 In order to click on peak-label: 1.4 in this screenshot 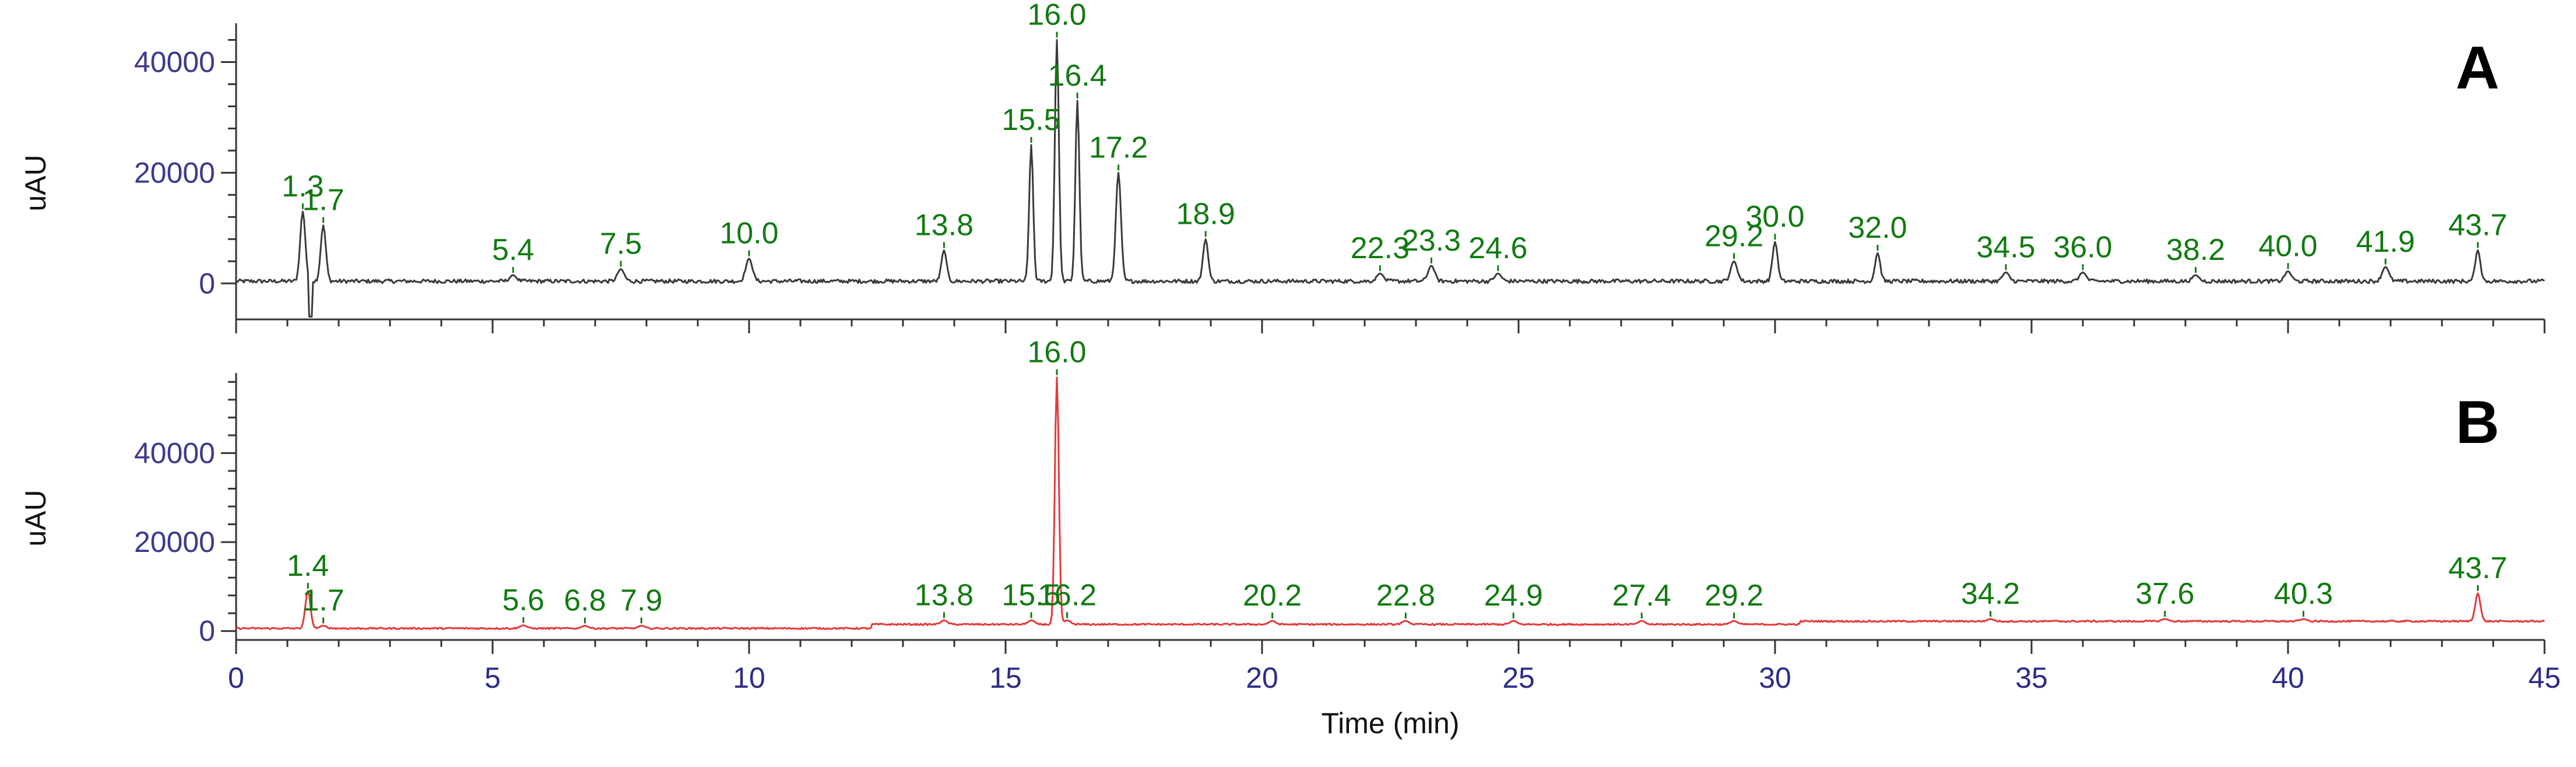, I will do `click(308, 566)`.